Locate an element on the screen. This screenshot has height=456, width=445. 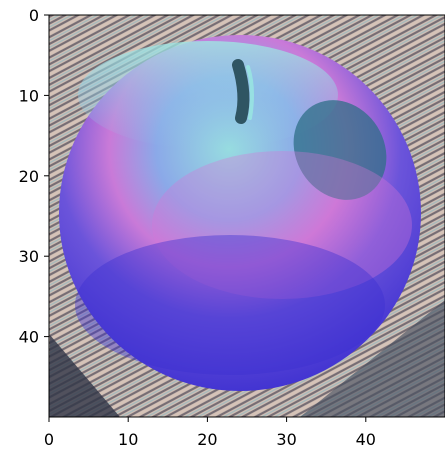
apple-dark-shoulder is located at coordinates (340, 150).